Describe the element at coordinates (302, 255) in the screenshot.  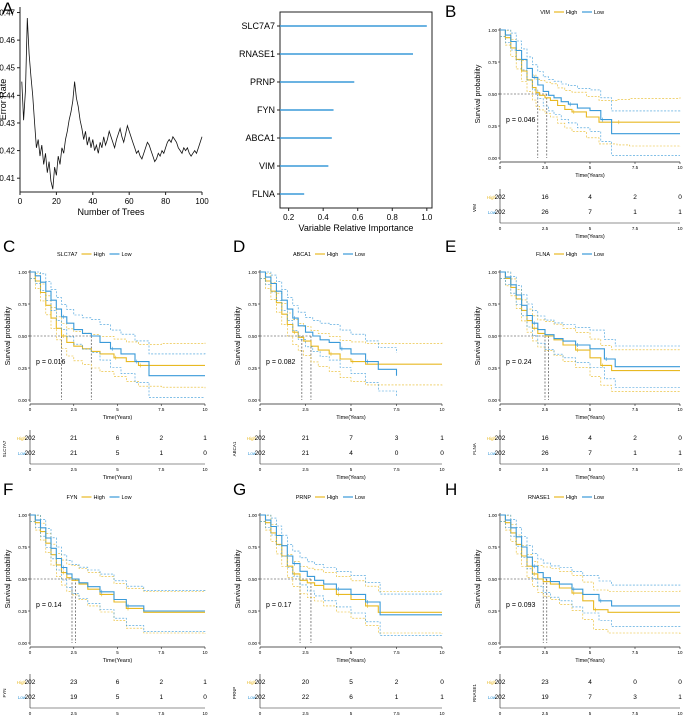
I see `legend-gene: ABCA1` at that location.